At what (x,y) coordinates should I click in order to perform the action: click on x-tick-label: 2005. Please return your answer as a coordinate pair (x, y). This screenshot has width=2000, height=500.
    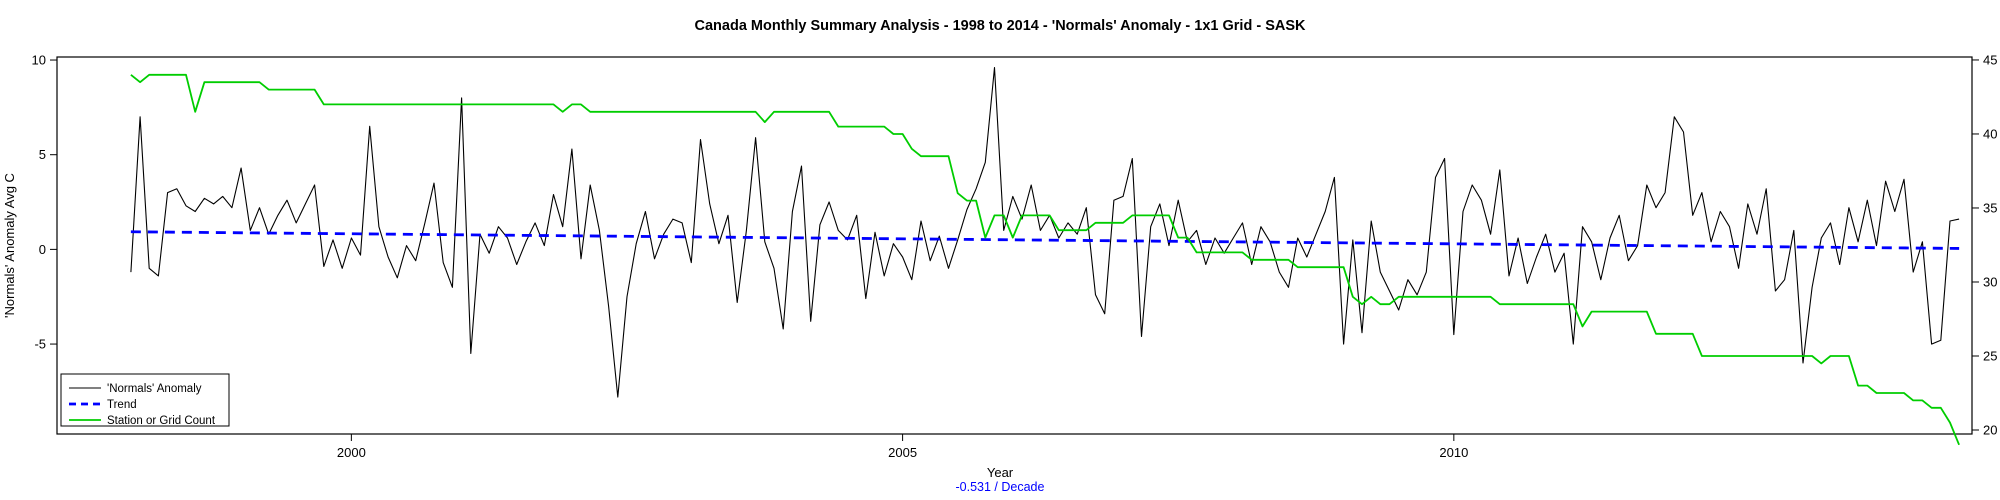
    Looking at the image, I should click on (902, 452).